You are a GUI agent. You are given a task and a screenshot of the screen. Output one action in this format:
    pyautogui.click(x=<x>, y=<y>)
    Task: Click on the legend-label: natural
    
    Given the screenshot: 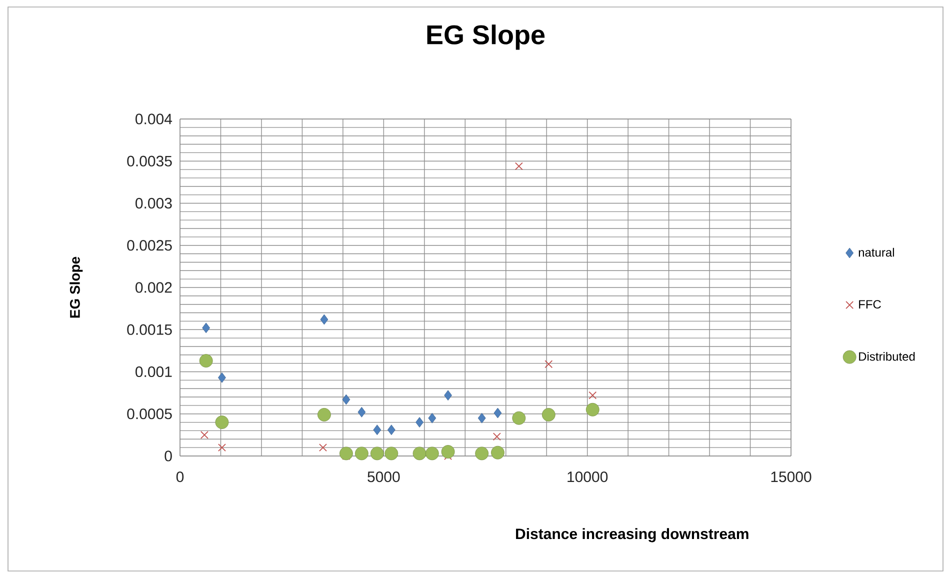 What is the action you would take?
    pyautogui.click(x=876, y=252)
    